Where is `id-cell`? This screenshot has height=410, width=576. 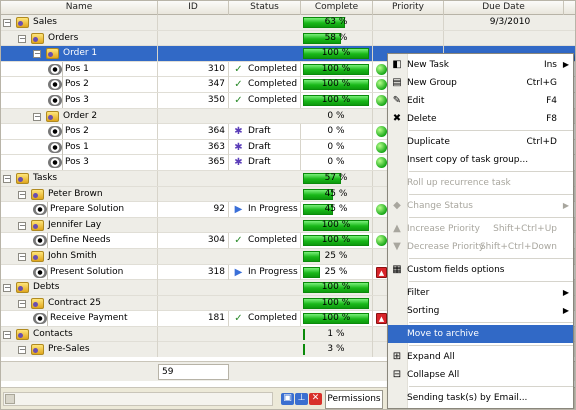 id-cell is located at coordinates (193, 53).